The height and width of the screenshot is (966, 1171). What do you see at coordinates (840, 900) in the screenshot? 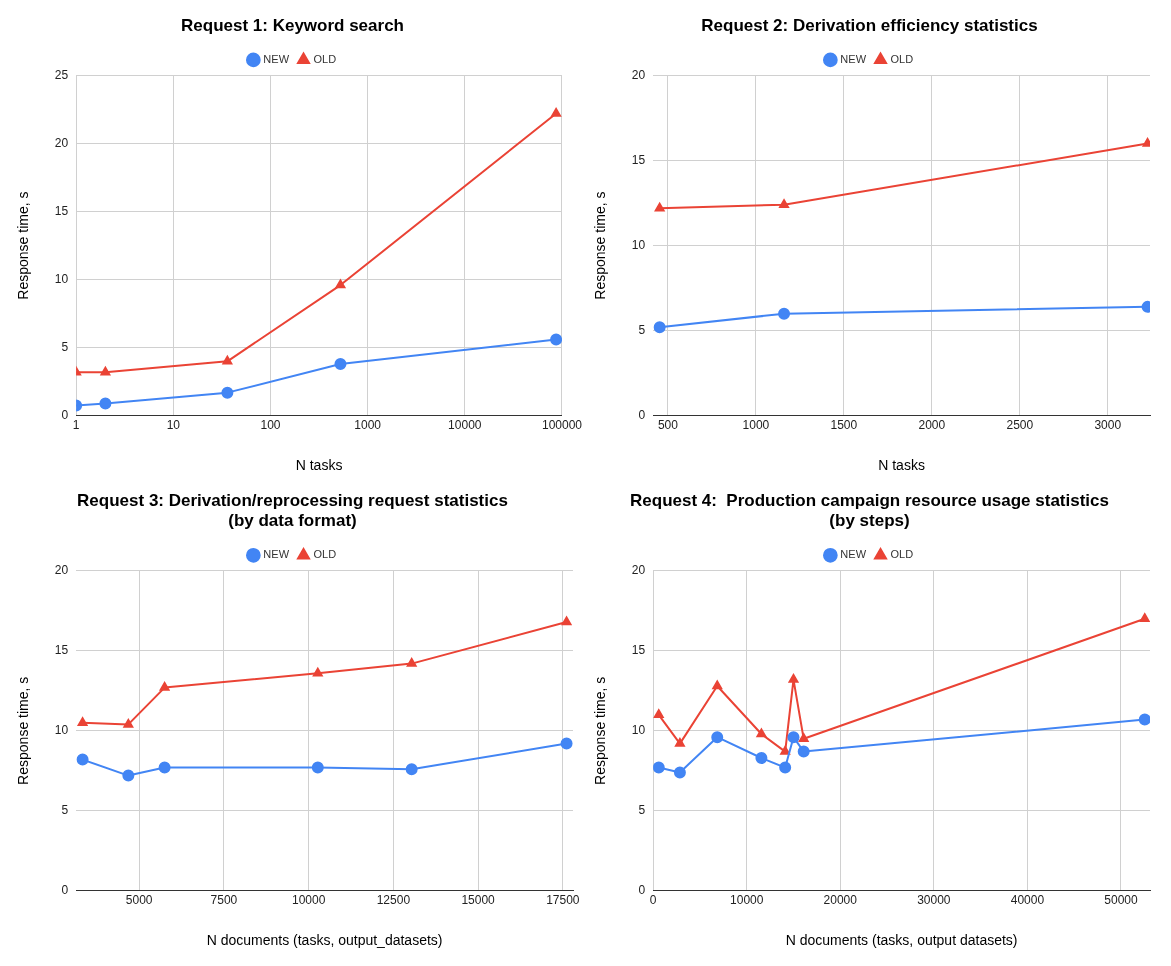
I see `x-tick-label: 20000` at bounding box center [840, 900].